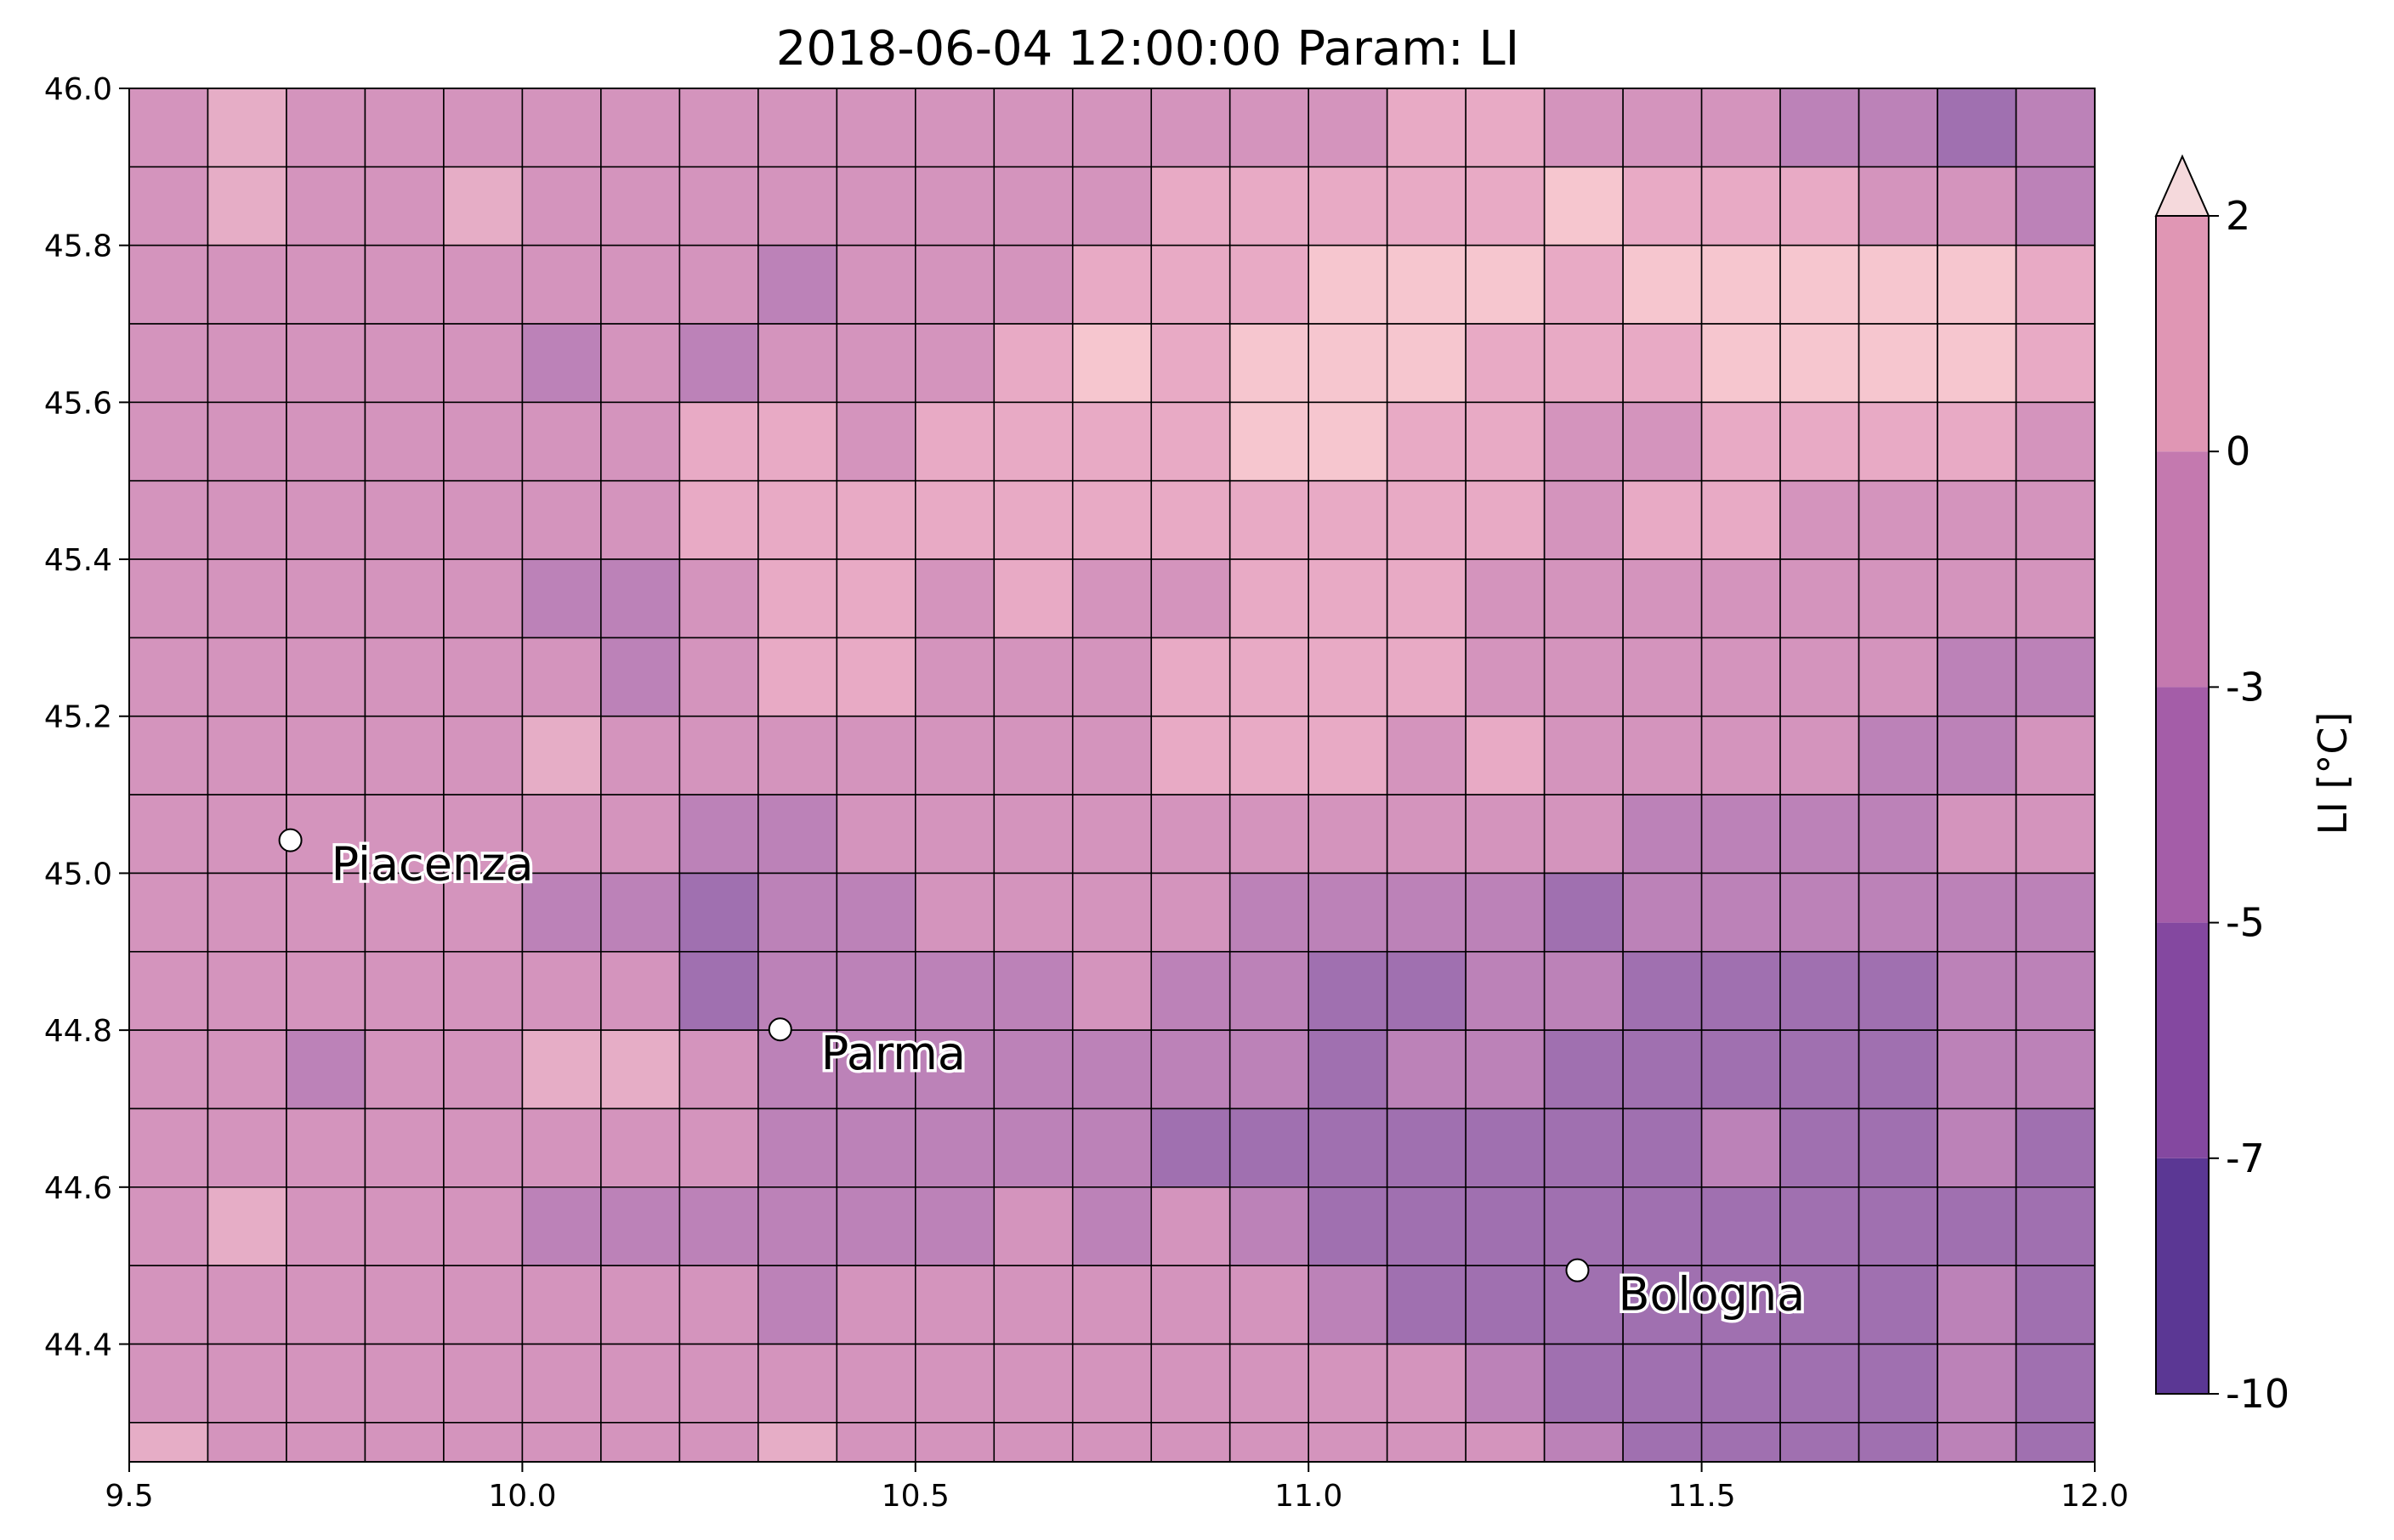 The height and width of the screenshot is (1540, 2394). What do you see at coordinates (2182, 806) in the screenshot?
I see `colorbar-outline` at bounding box center [2182, 806].